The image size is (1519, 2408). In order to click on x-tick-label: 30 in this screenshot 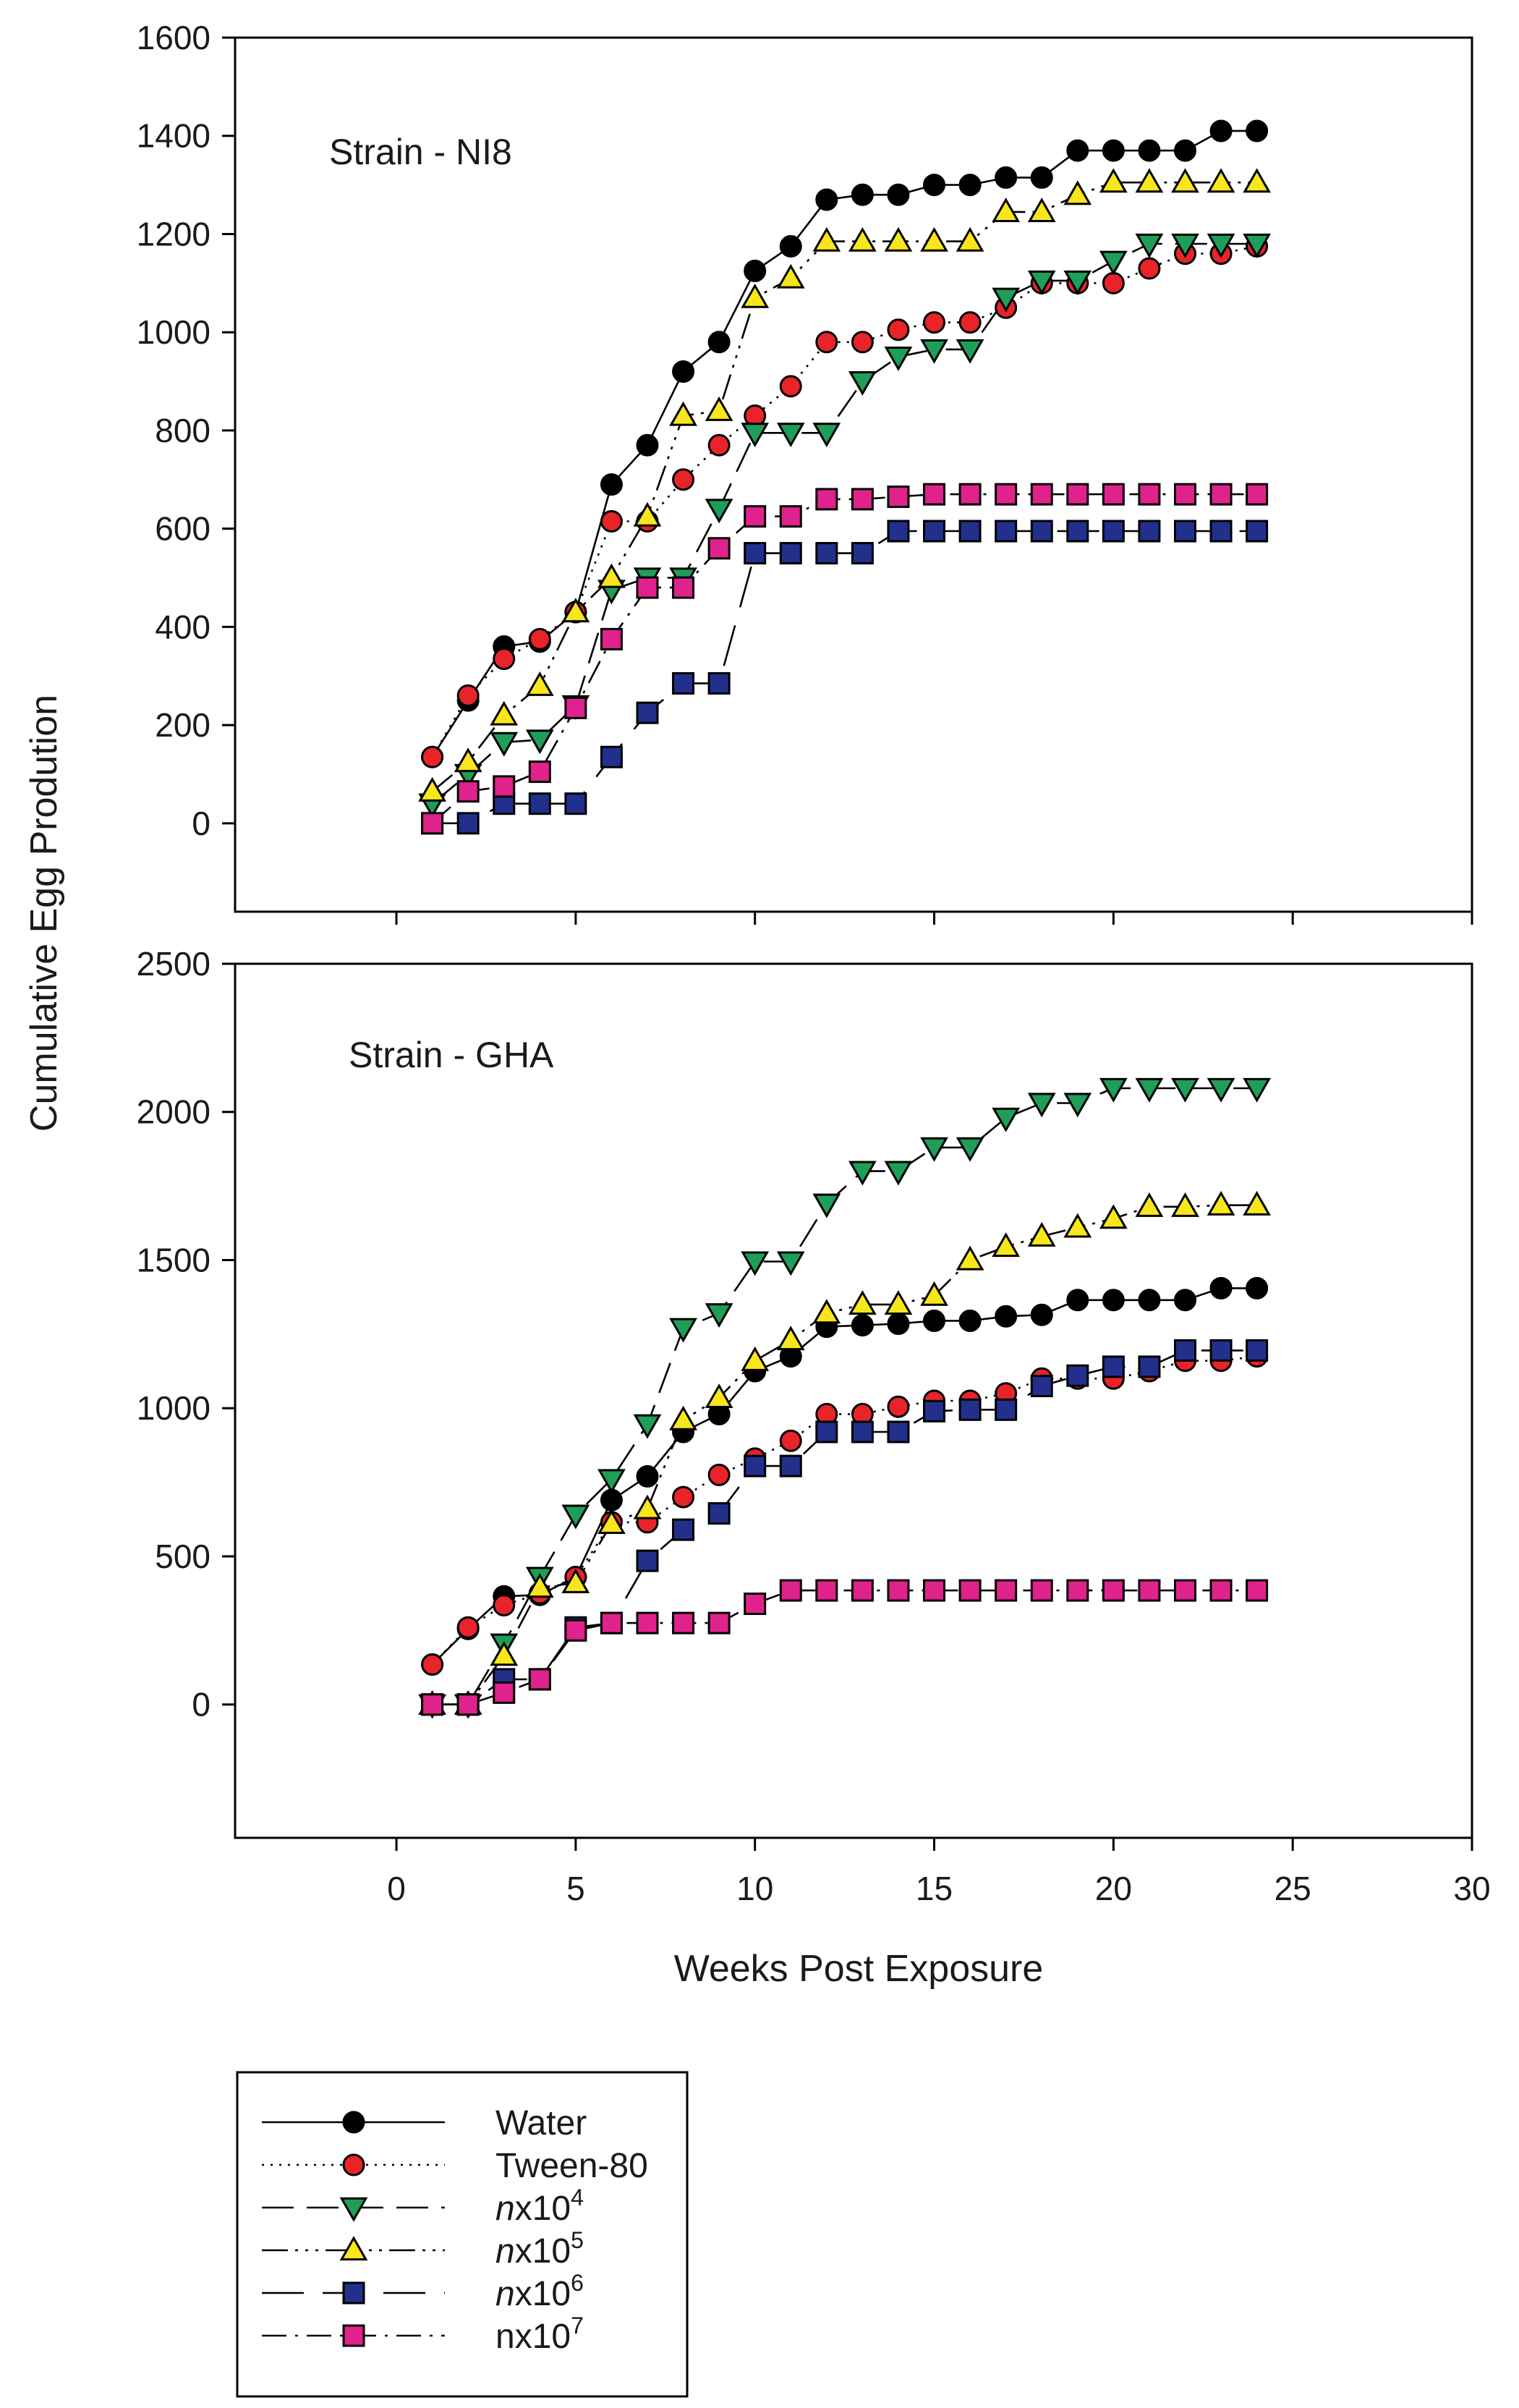, I will do `click(1471, 1888)`.